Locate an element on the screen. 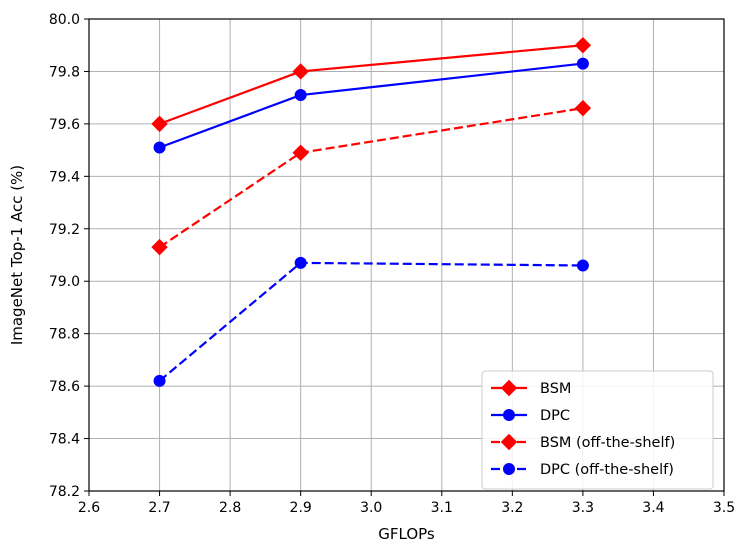 This screenshot has width=748, height=557. legend-box is located at coordinates (597, 430).